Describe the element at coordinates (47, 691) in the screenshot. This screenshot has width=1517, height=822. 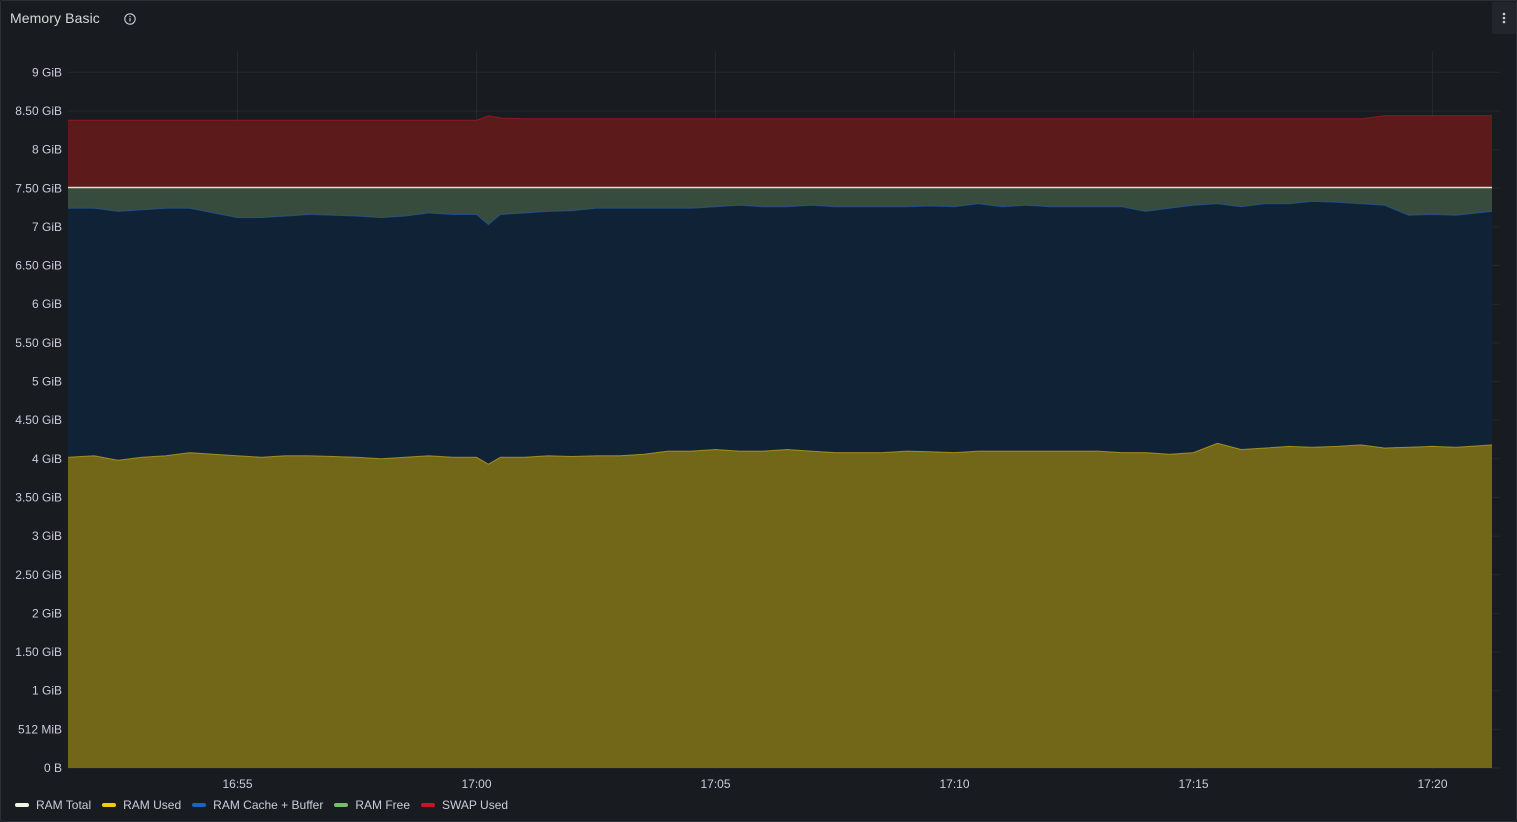
I see `y-tick-label: 1 GiB` at that location.